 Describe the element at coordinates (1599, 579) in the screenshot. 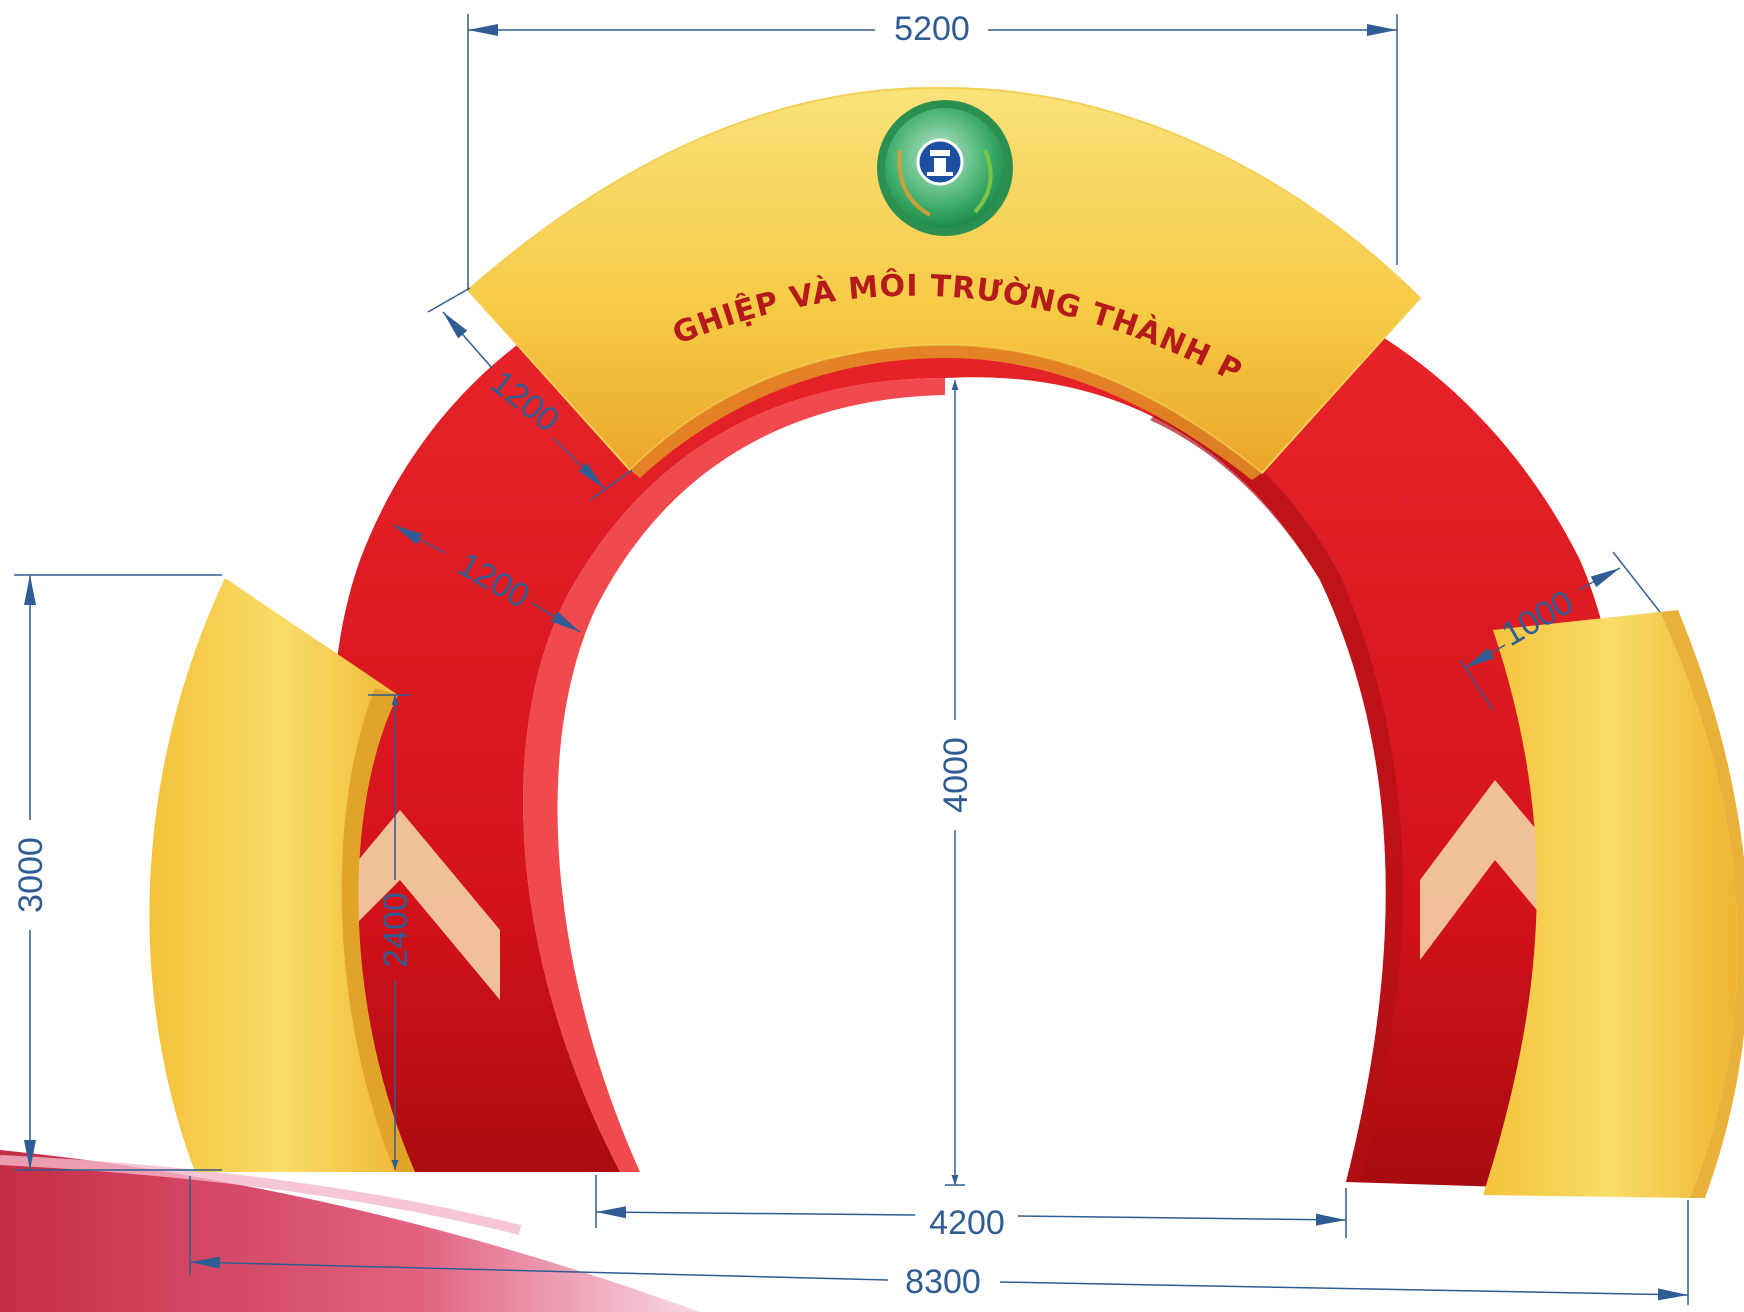

I see `dim-side-panel-line-b` at that location.